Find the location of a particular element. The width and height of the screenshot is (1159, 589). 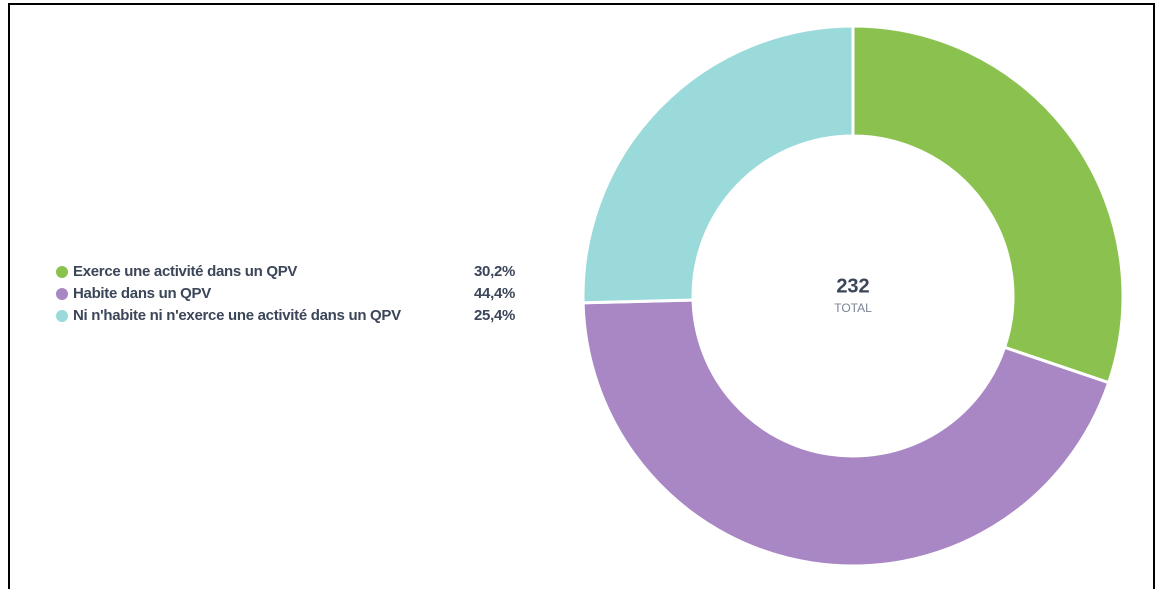

legend-label: Exerce une activité dans un QPV is located at coordinates (185, 271).